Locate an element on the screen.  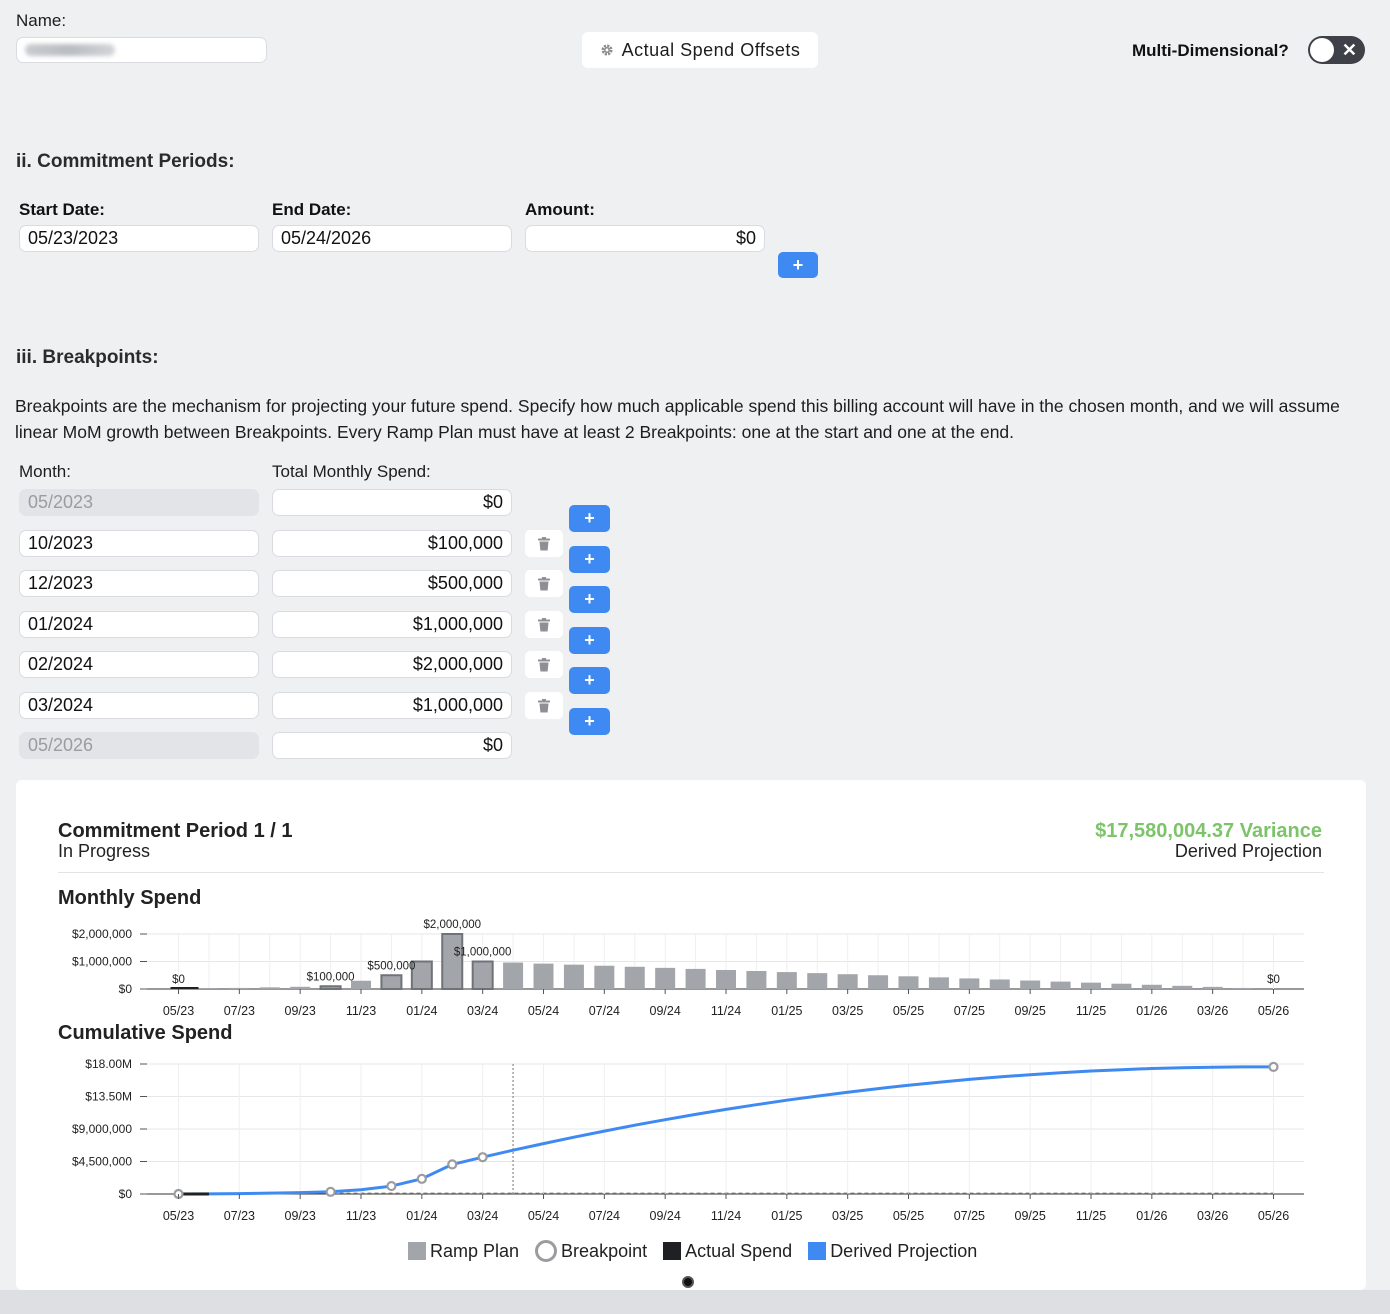
breakpoint-spend-input: $2,000,000 is located at coordinates (392, 664).